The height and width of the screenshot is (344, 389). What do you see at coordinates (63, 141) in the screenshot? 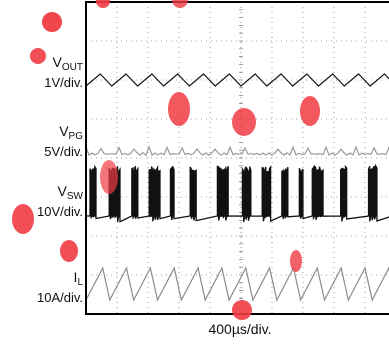
I see `vpg-label: VPG 5V/div.` at bounding box center [63, 141].